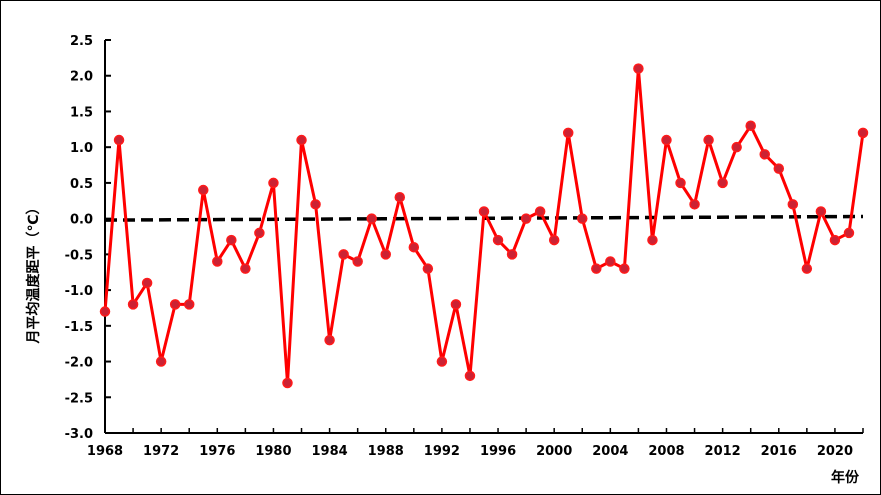 This screenshot has width=881, height=495. What do you see at coordinates (442, 451) in the screenshot?
I see `x-tick-label: 1992` at bounding box center [442, 451].